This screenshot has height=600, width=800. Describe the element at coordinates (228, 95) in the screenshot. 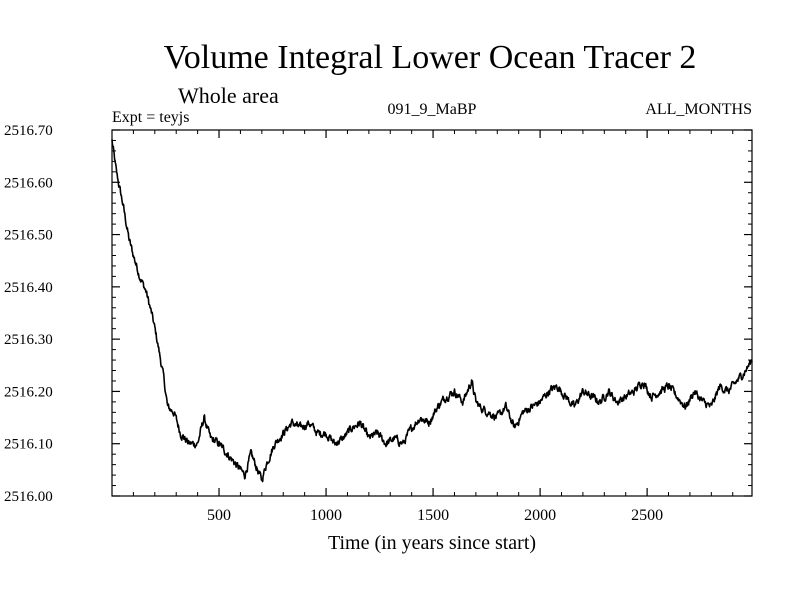

I see `chart-subtitle: Whole area` at that location.